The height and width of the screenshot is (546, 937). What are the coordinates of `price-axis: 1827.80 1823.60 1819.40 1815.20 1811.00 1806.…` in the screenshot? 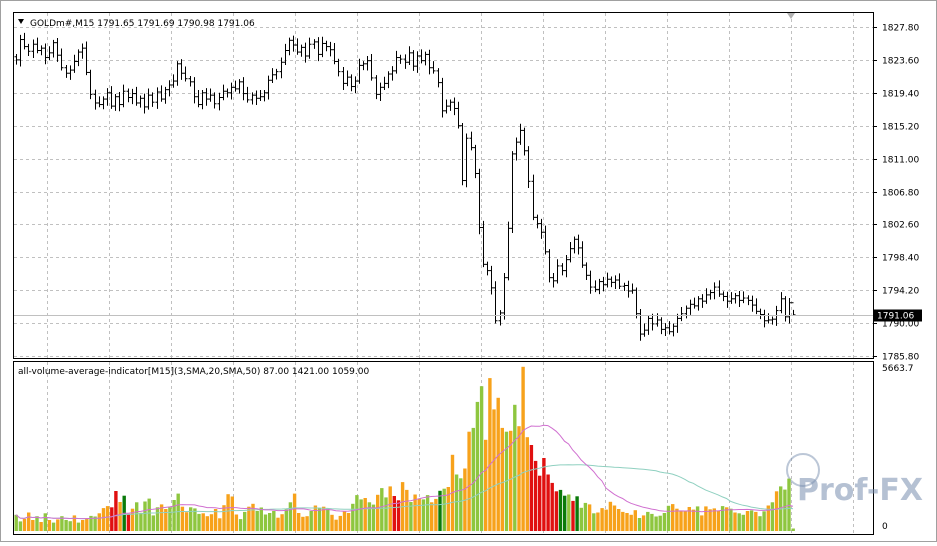 It's located at (896, 193).